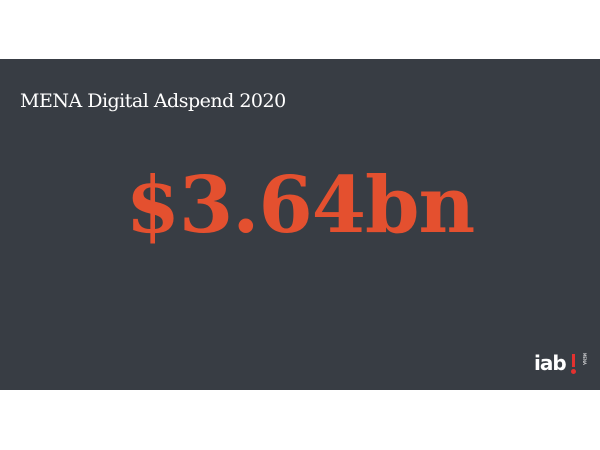 Image resolution: width=600 pixels, height=450 pixels. I want to click on adspend-figure: $3.64bn, so click(300, 205).